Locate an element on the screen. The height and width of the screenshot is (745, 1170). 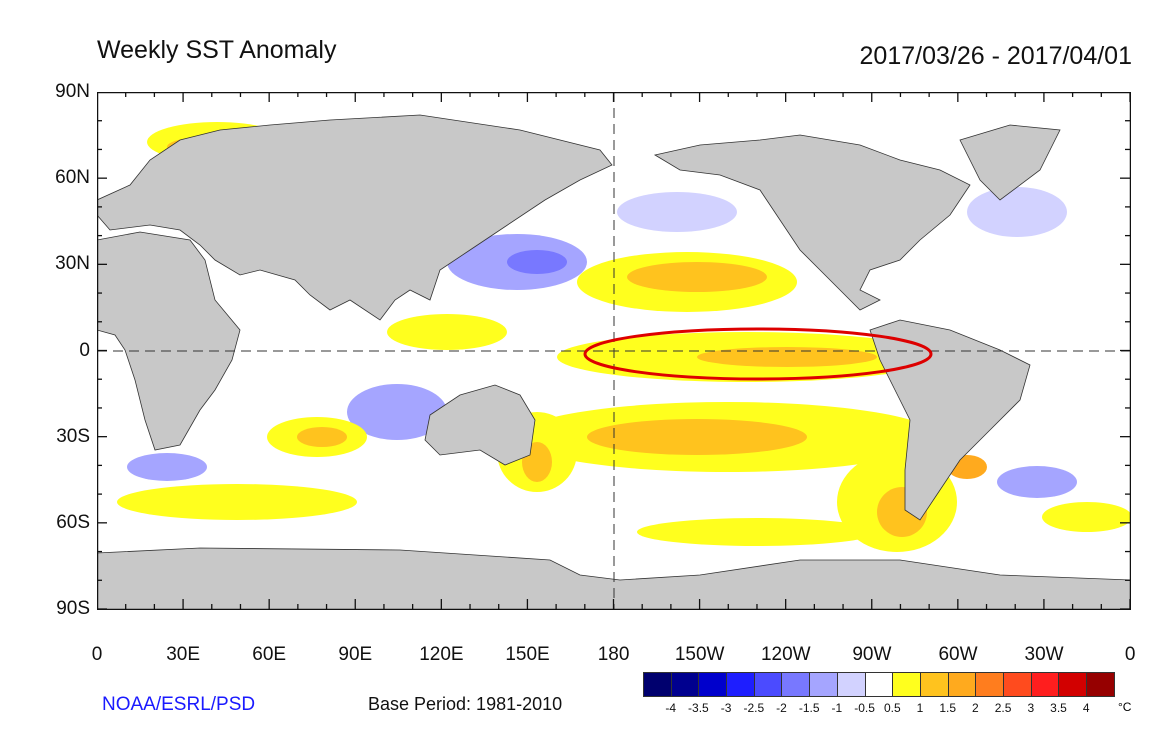
lat-label: 90S is located at coordinates (73, 609).